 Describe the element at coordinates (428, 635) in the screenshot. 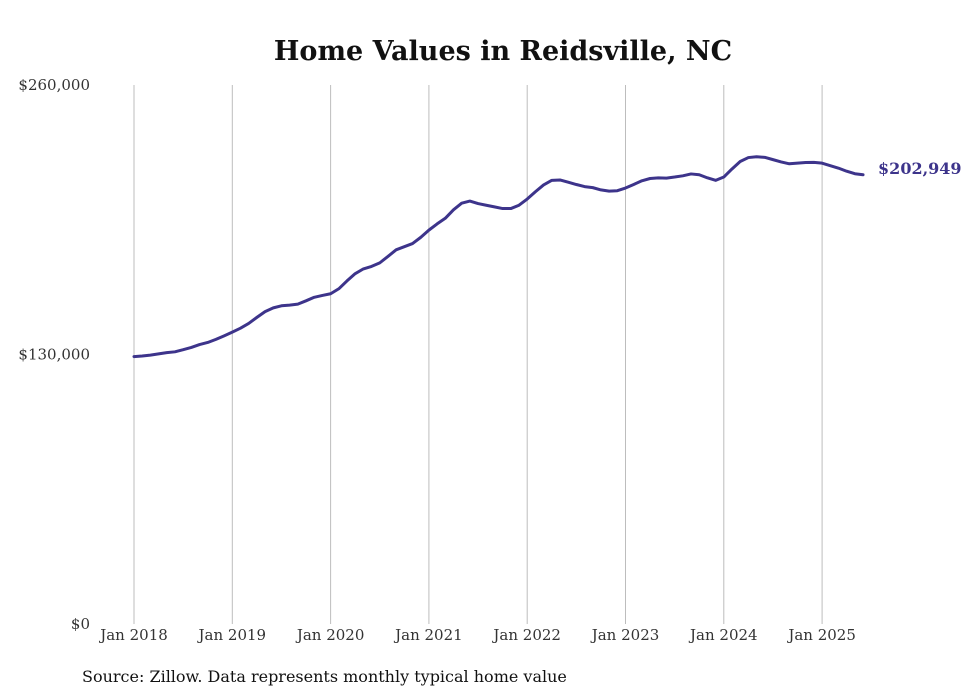

I see `x-tick-label: Jan 2021` at that location.